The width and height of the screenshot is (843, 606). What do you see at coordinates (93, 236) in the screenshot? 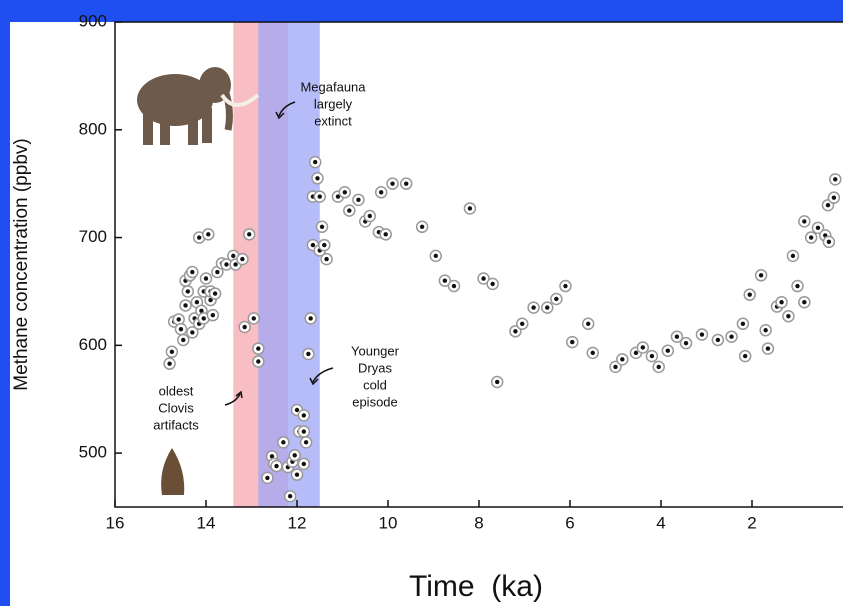
I see `y-tick-label: 700` at bounding box center [93, 236].